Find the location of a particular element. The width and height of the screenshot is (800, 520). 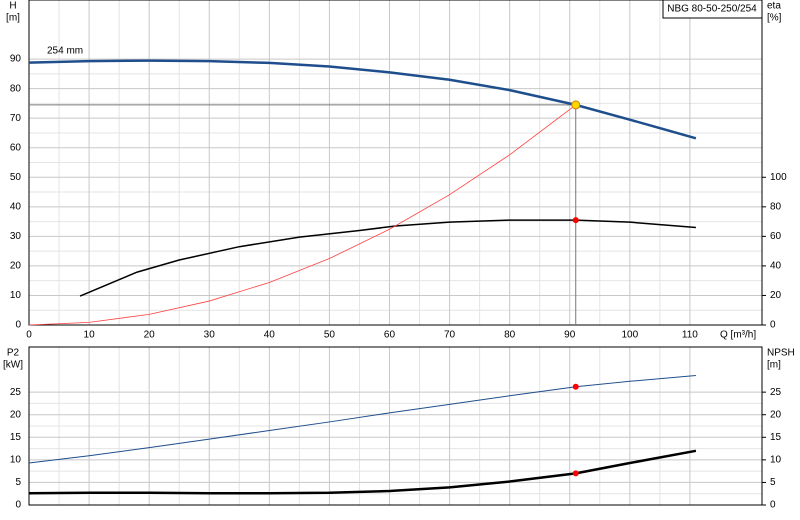

y-tick-label: 40 is located at coordinates (16, 206).